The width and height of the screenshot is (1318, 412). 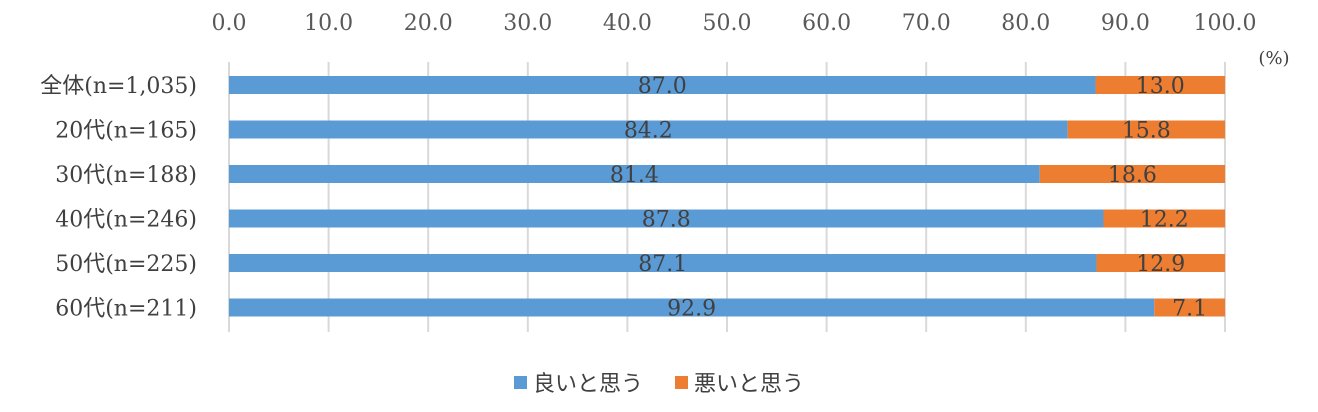 I want to click on x-tick-label: 10.0, so click(x=328, y=23).